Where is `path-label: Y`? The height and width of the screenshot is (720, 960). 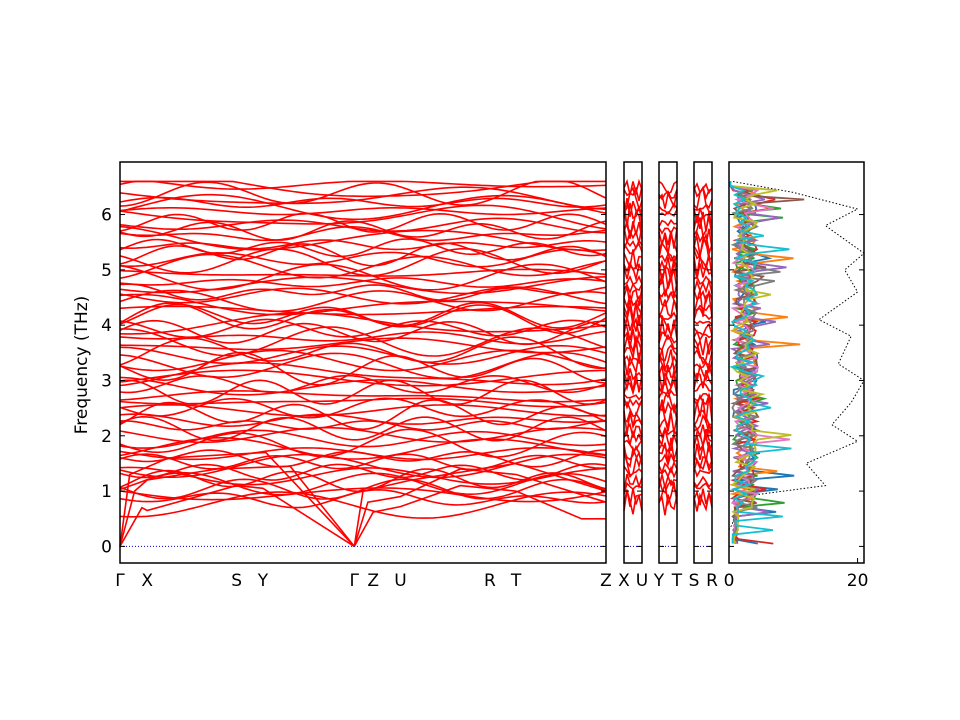 path-label: Y is located at coordinates (263, 581).